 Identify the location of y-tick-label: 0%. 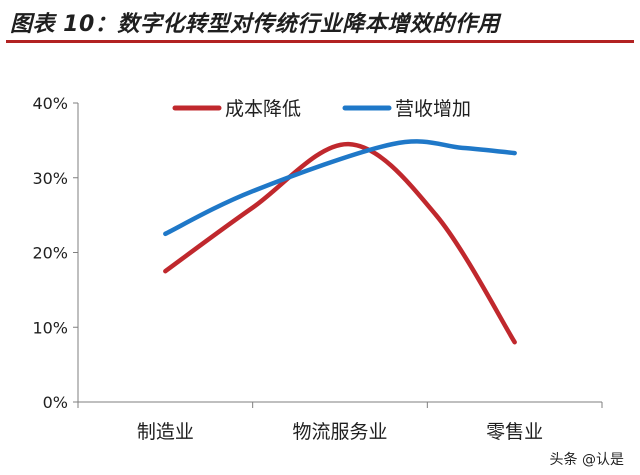
(55, 402).